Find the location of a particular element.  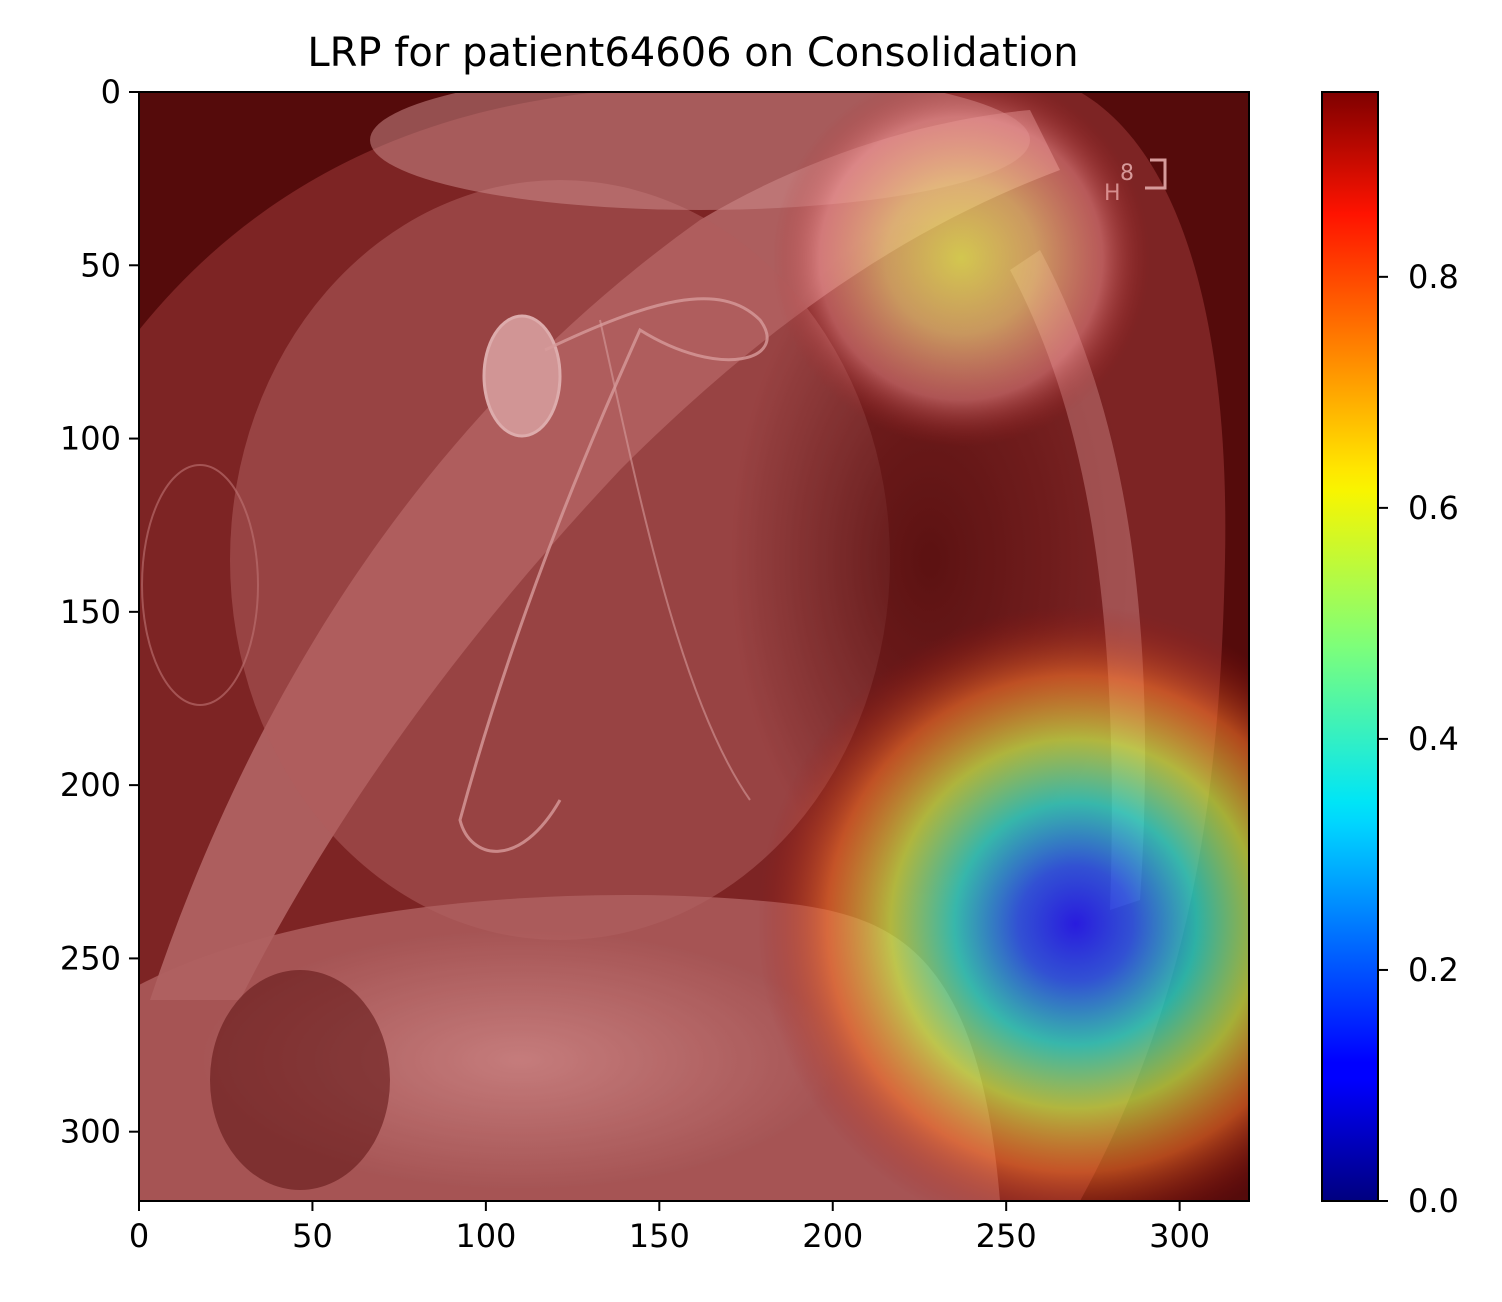

x-axis: 0 50 100 150 200 250 300 is located at coordinates (669, 1228).